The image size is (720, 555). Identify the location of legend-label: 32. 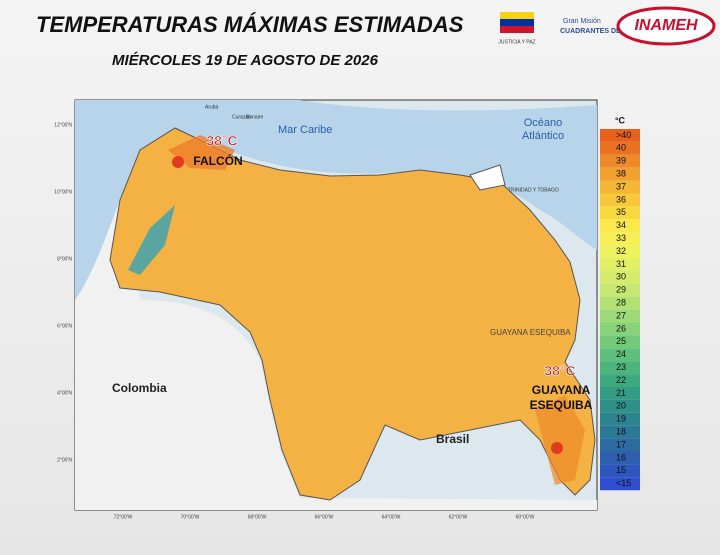
(621, 251).